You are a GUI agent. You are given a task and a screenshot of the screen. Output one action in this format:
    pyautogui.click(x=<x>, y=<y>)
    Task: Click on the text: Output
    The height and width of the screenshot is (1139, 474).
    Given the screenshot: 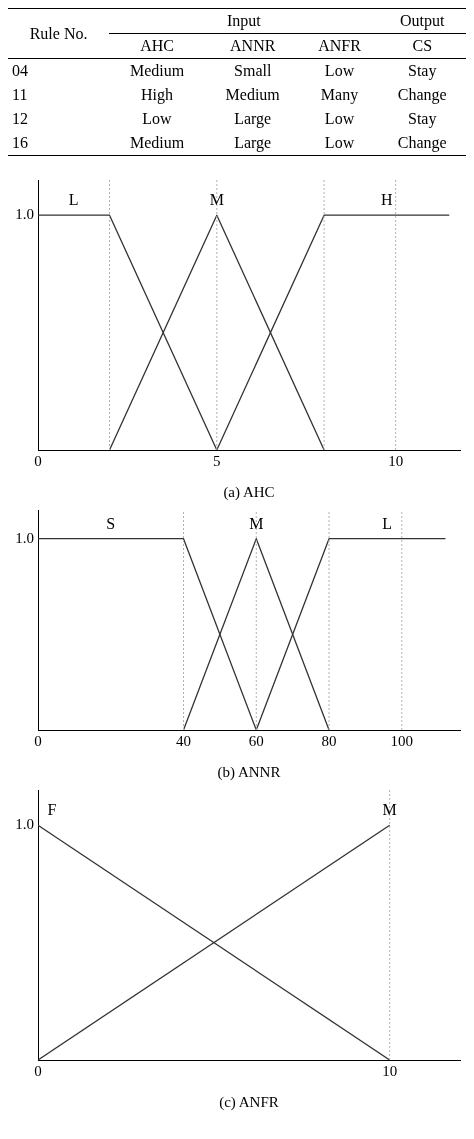 What is the action you would take?
    pyautogui.click(x=422, y=21)
    